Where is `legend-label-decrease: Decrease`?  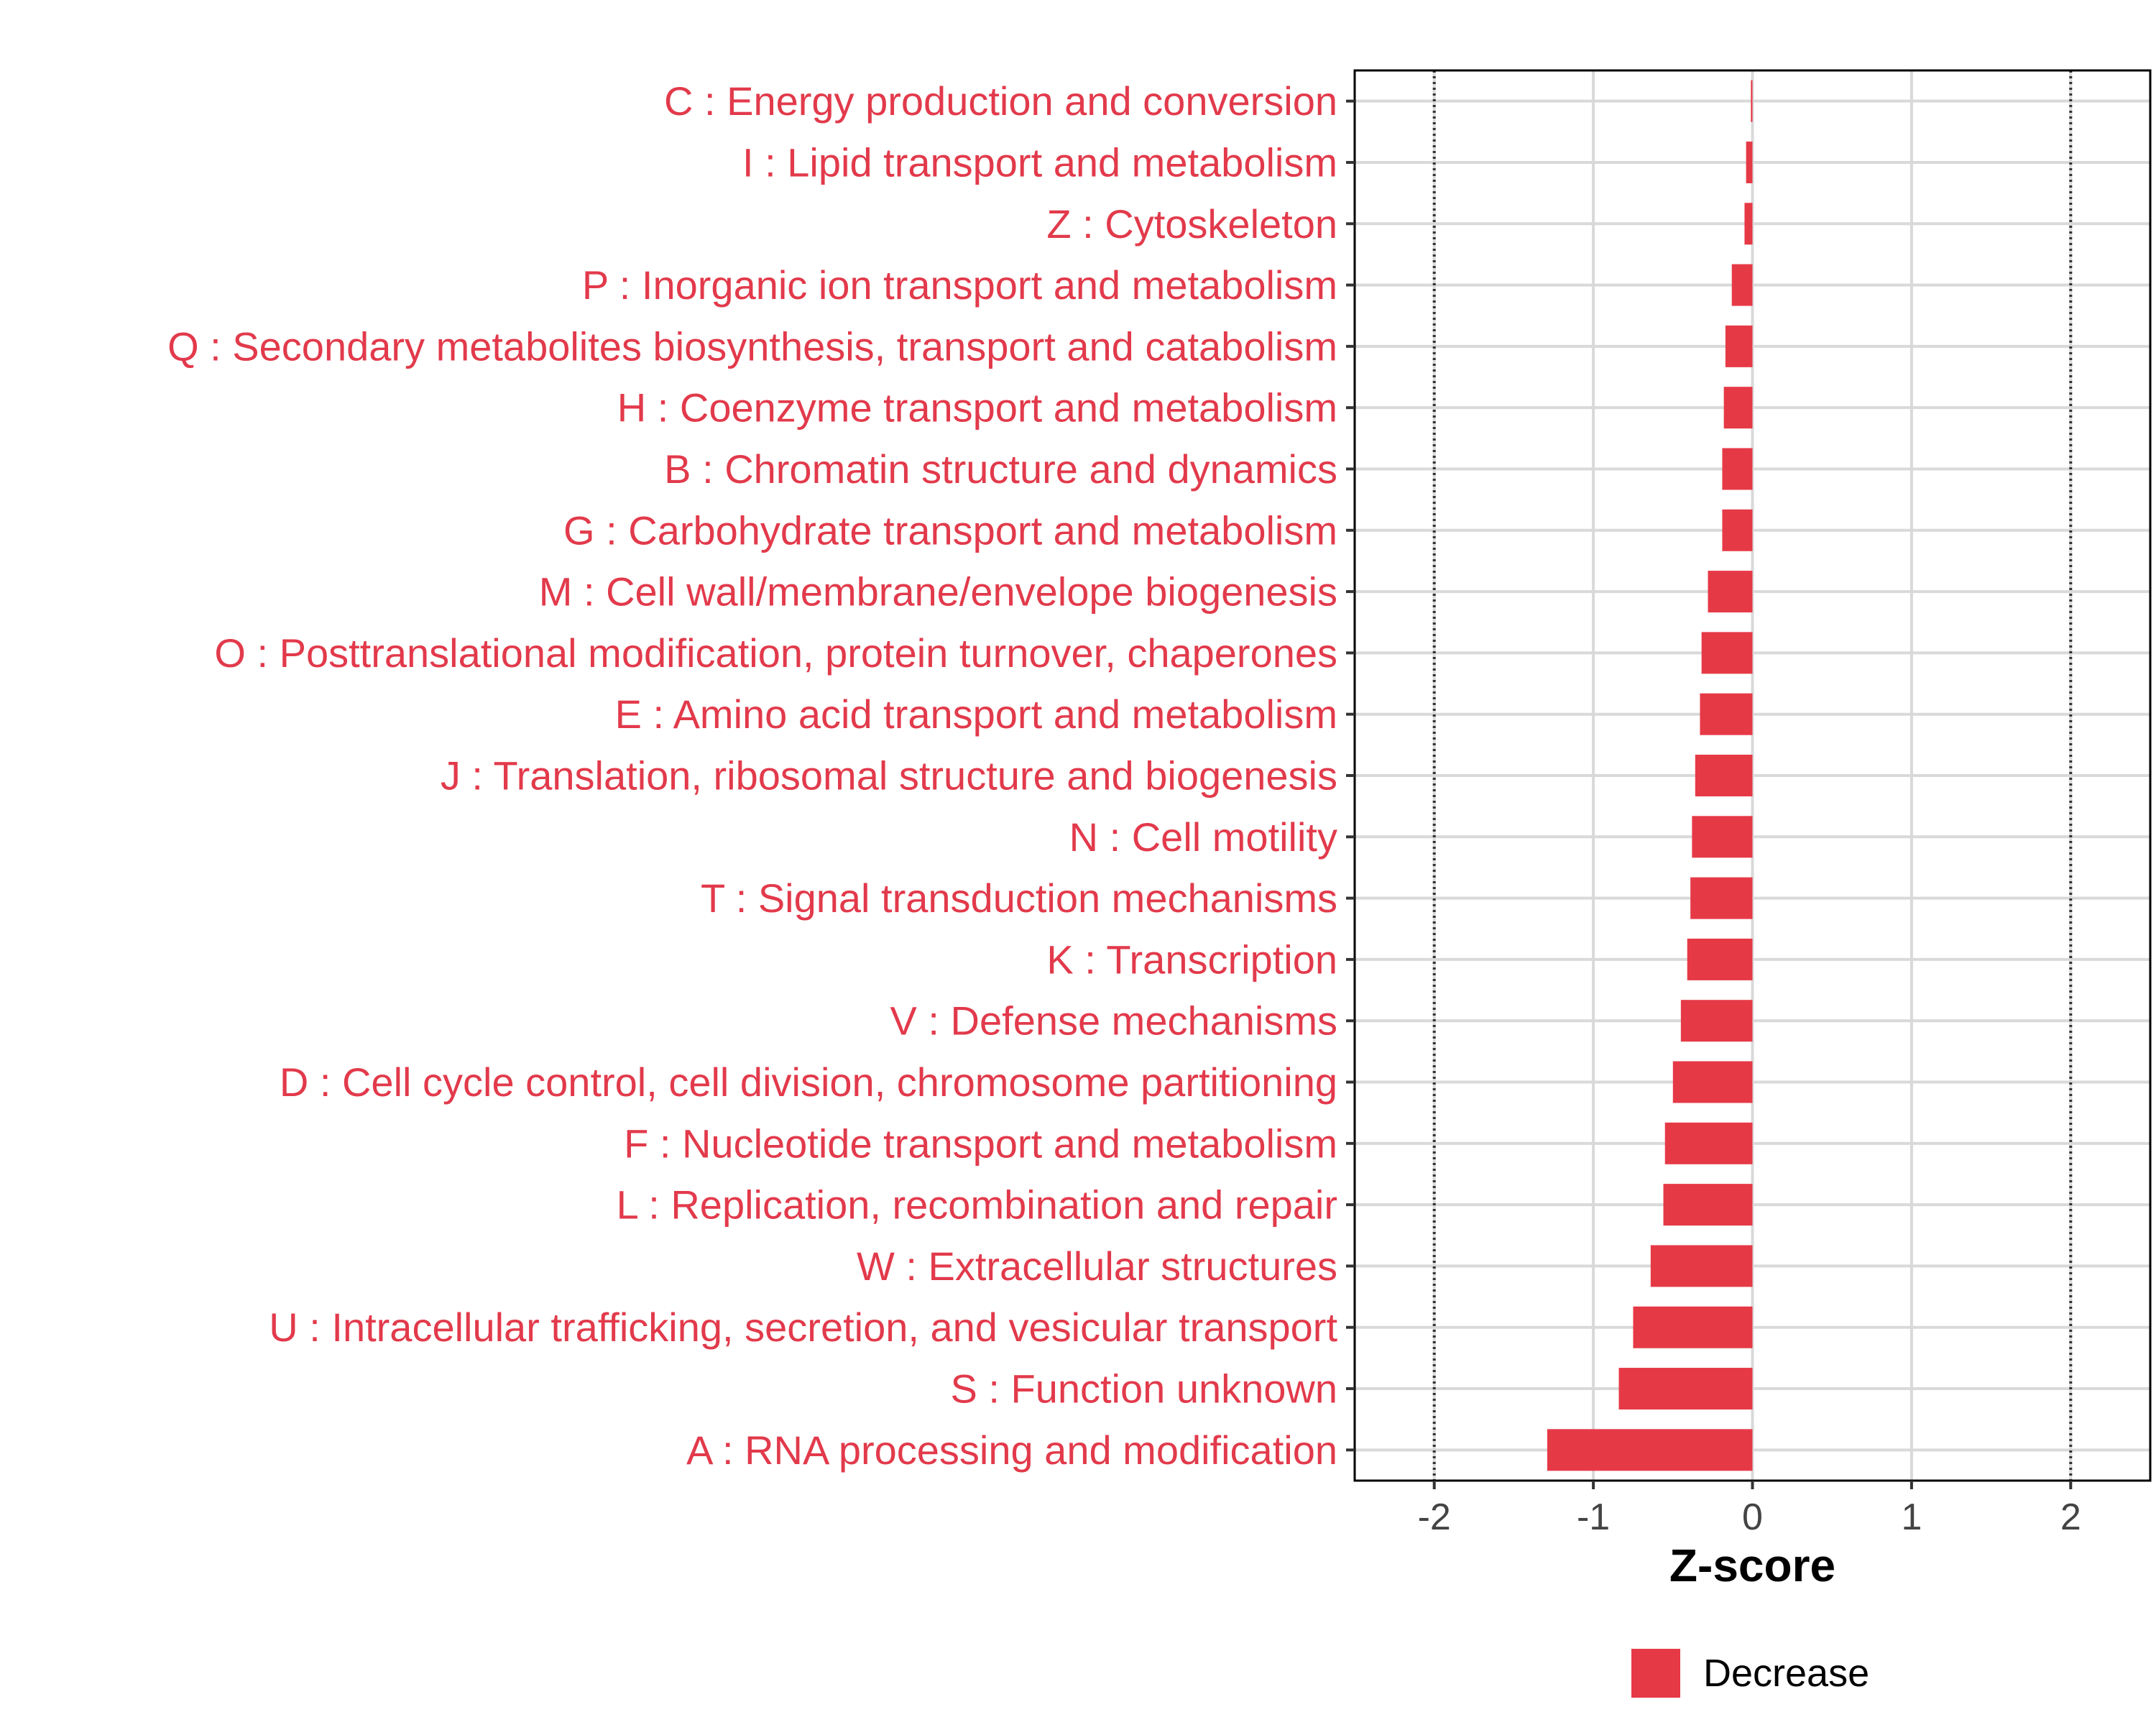
legend-label-decrease: Decrease is located at coordinates (1786, 1673).